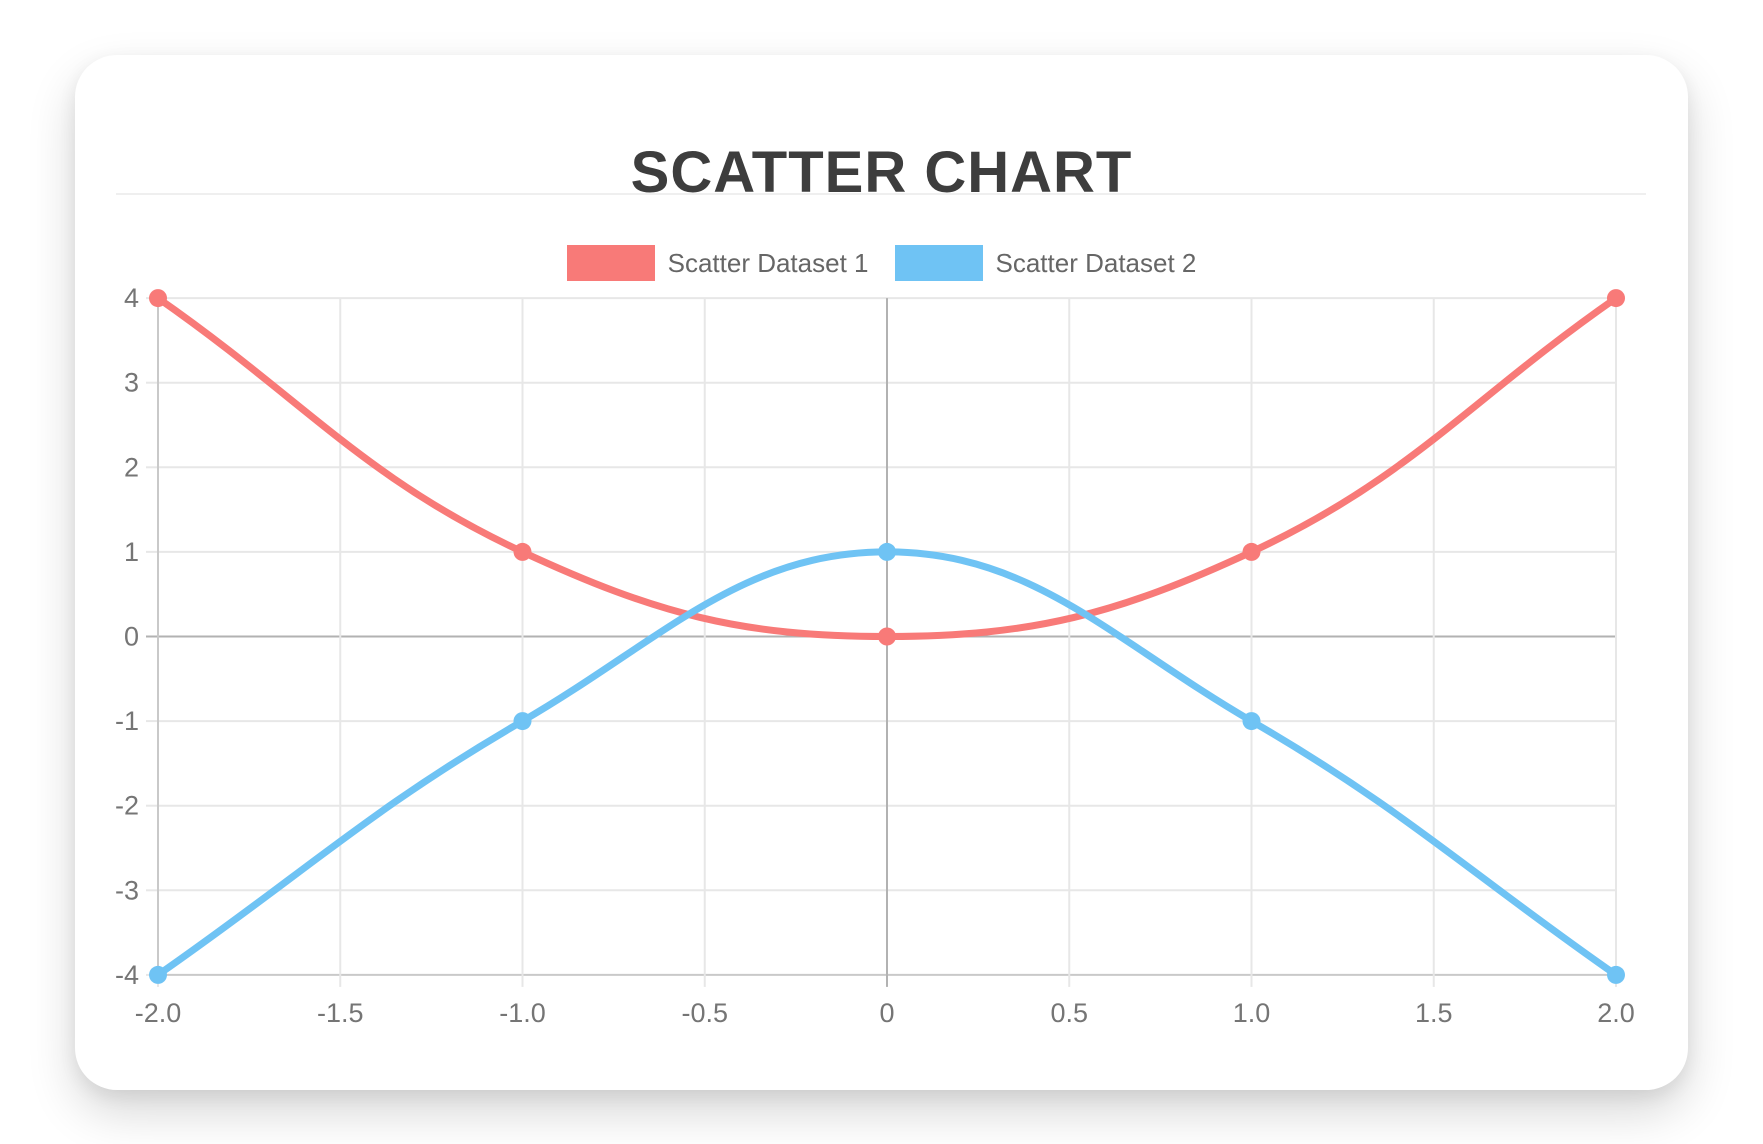 This screenshot has width=1763, height=1144. Describe the element at coordinates (131, 552) in the screenshot. I see `y-tick-label-1: 1` at that location.